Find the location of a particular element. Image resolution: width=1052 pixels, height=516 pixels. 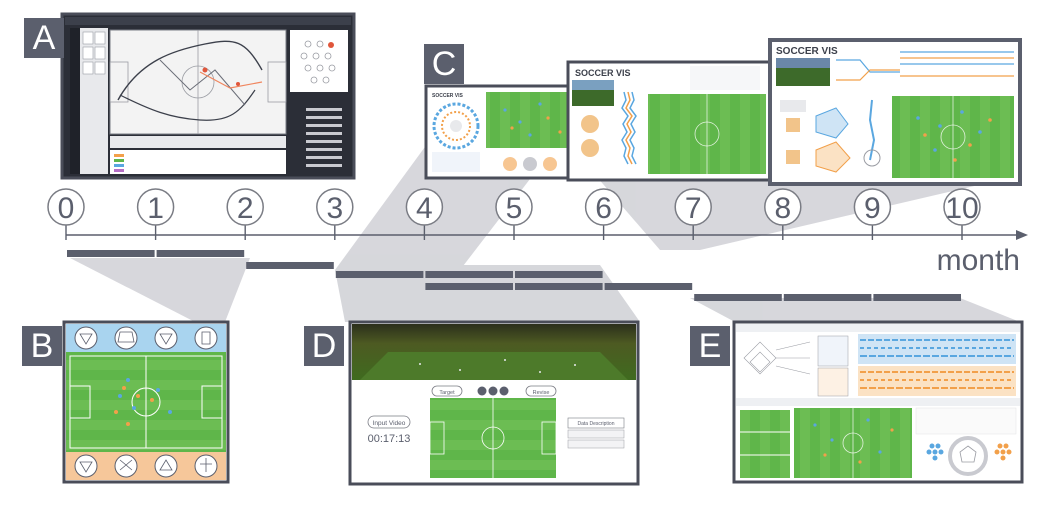

timeline-tick-label: 9 is located at coordinates (872, 208).